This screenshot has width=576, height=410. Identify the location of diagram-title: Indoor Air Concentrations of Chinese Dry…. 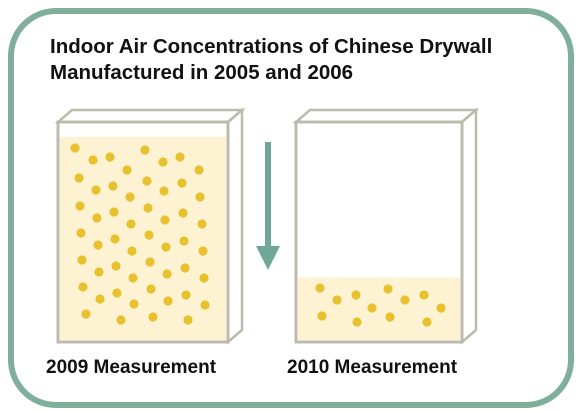
(271, 59).